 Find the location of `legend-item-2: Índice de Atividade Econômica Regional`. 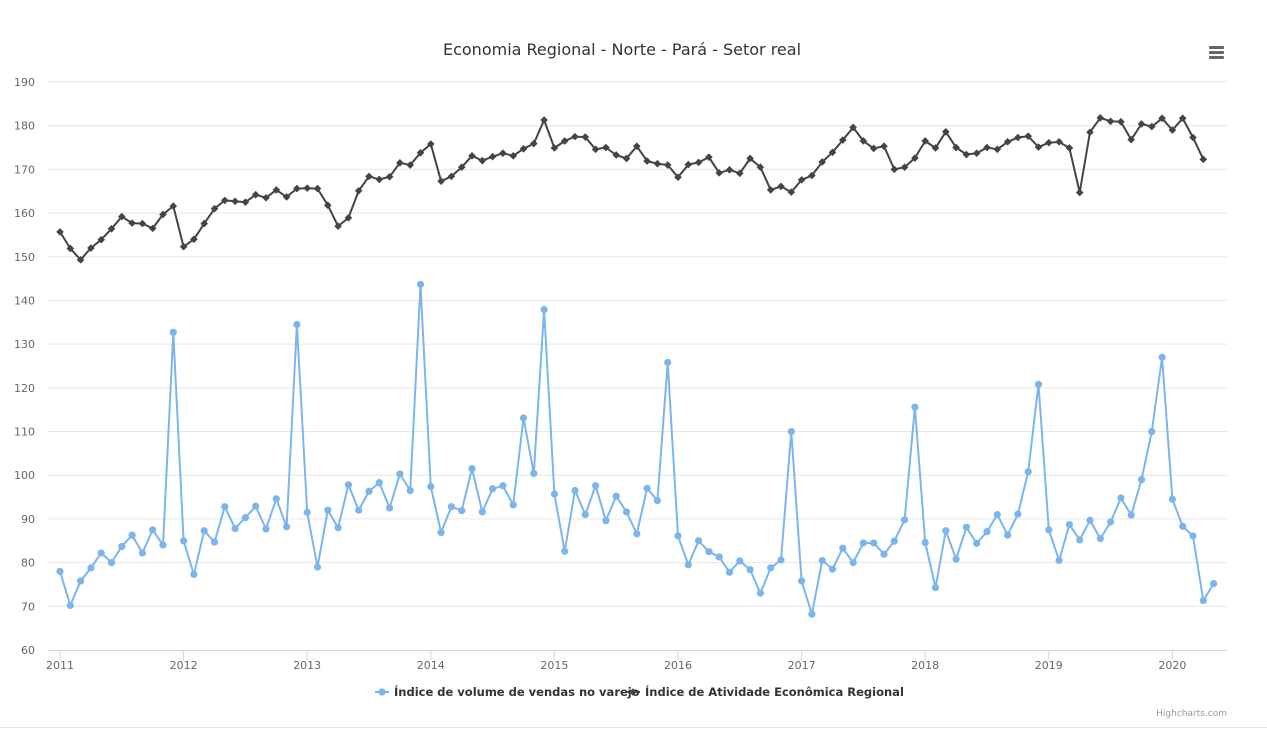

legend-item-2: Índice de Atividade Econômica Regional is located at coordinates (765, 691).